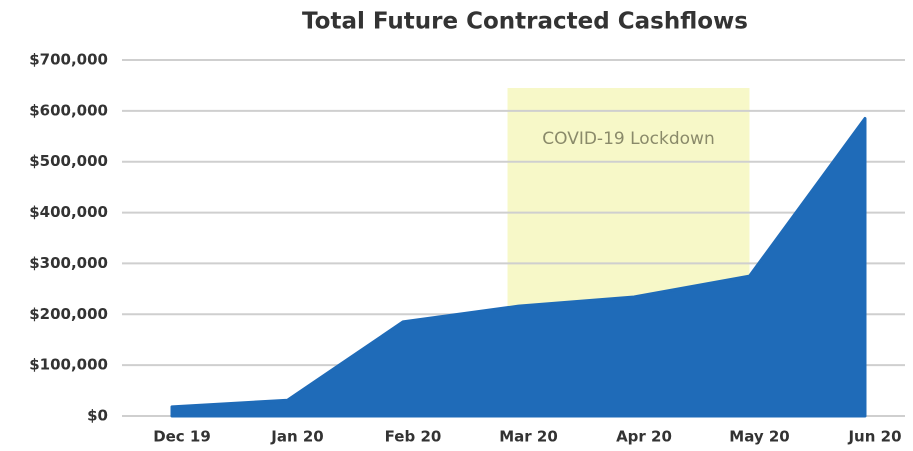 The width and height of the screenshot is (913, 451). What do you see at coordinates (628, 139) in the screenshot?
I see `annotation-text: COVID-19 Lockdown` at bounding box center [628, 139].